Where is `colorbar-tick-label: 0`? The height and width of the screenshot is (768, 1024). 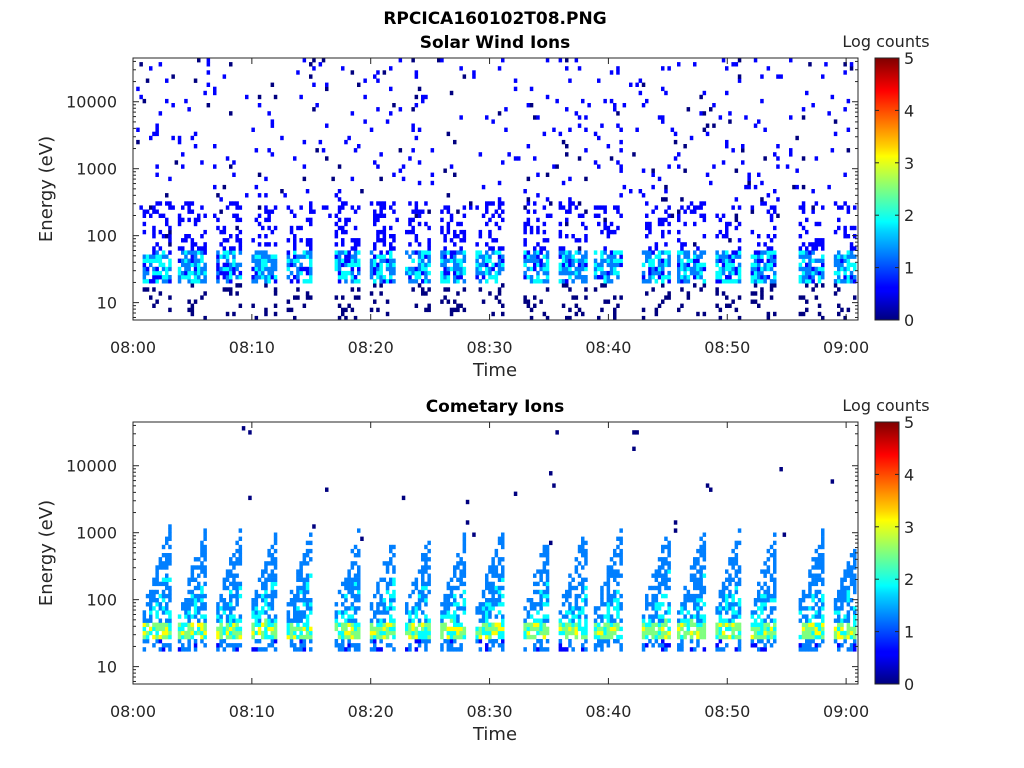
colorbar-tick-label: 0 is located at coordinates (909, 320).